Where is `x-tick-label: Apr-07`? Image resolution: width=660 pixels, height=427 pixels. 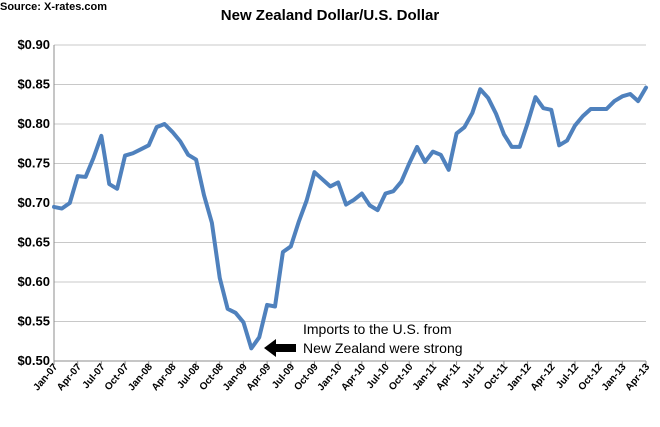
x-tick-label: Apr-07 is located at coordinates (69, 378).